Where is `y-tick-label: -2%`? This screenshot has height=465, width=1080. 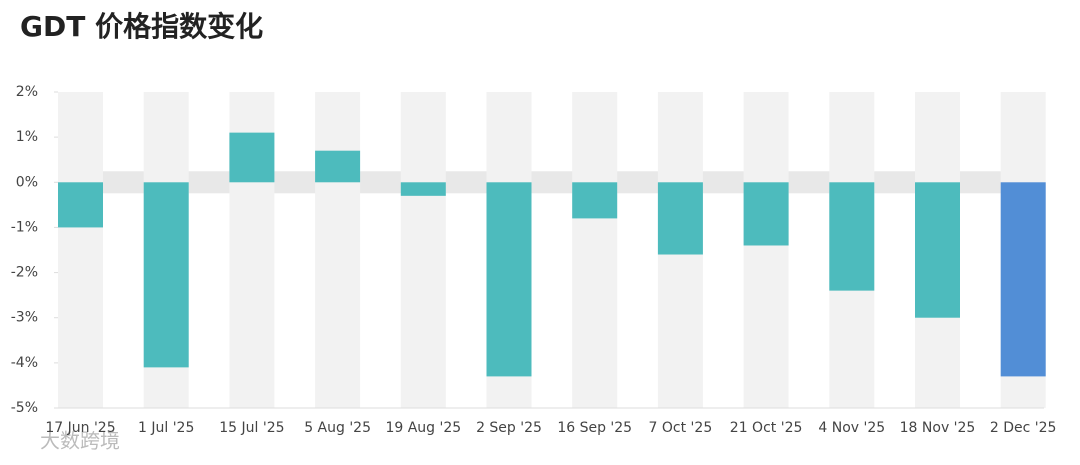 y-tick-label: -2% is located at coordinates (24, 273).